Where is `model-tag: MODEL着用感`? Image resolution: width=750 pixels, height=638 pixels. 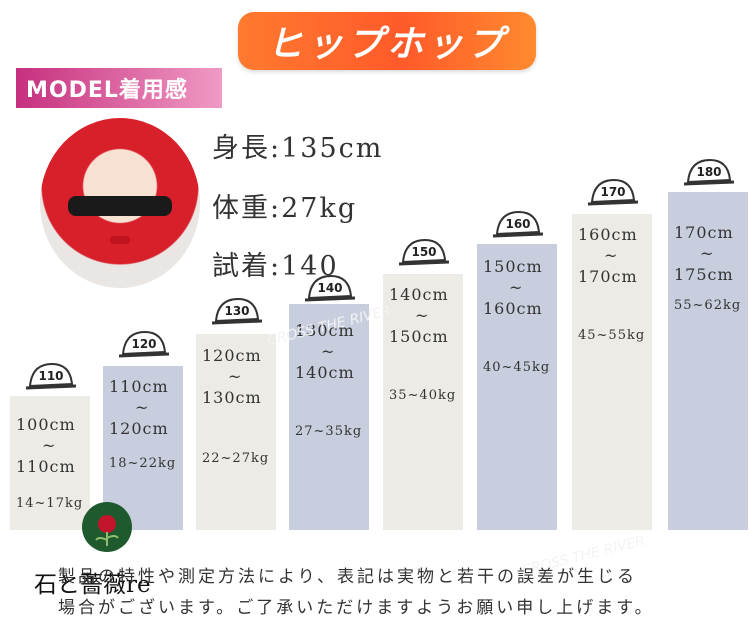
model-tag: MODEL着用感 is located at coordinates (119, 88).